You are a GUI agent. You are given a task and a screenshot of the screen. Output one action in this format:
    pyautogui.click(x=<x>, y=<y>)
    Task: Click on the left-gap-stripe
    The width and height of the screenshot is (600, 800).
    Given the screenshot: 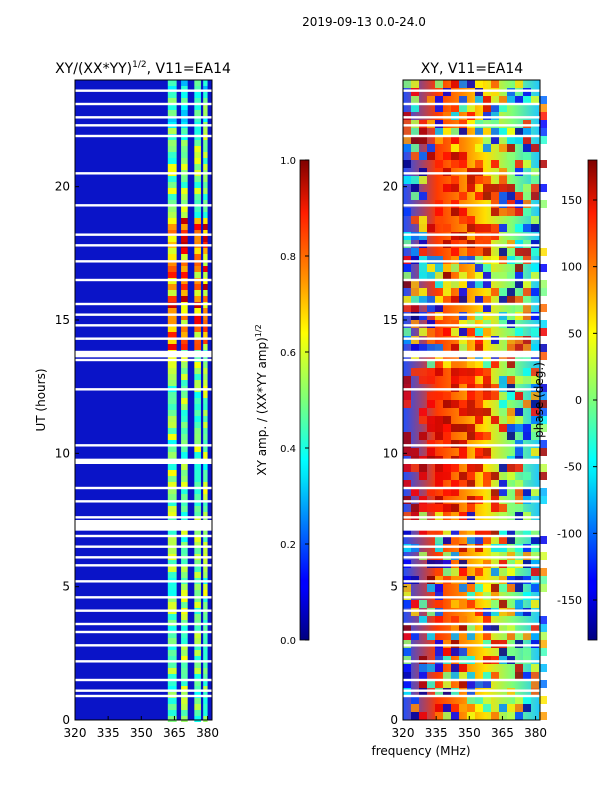 What is the action you would take?
    pyautogui.click(x=143, y=314)
    